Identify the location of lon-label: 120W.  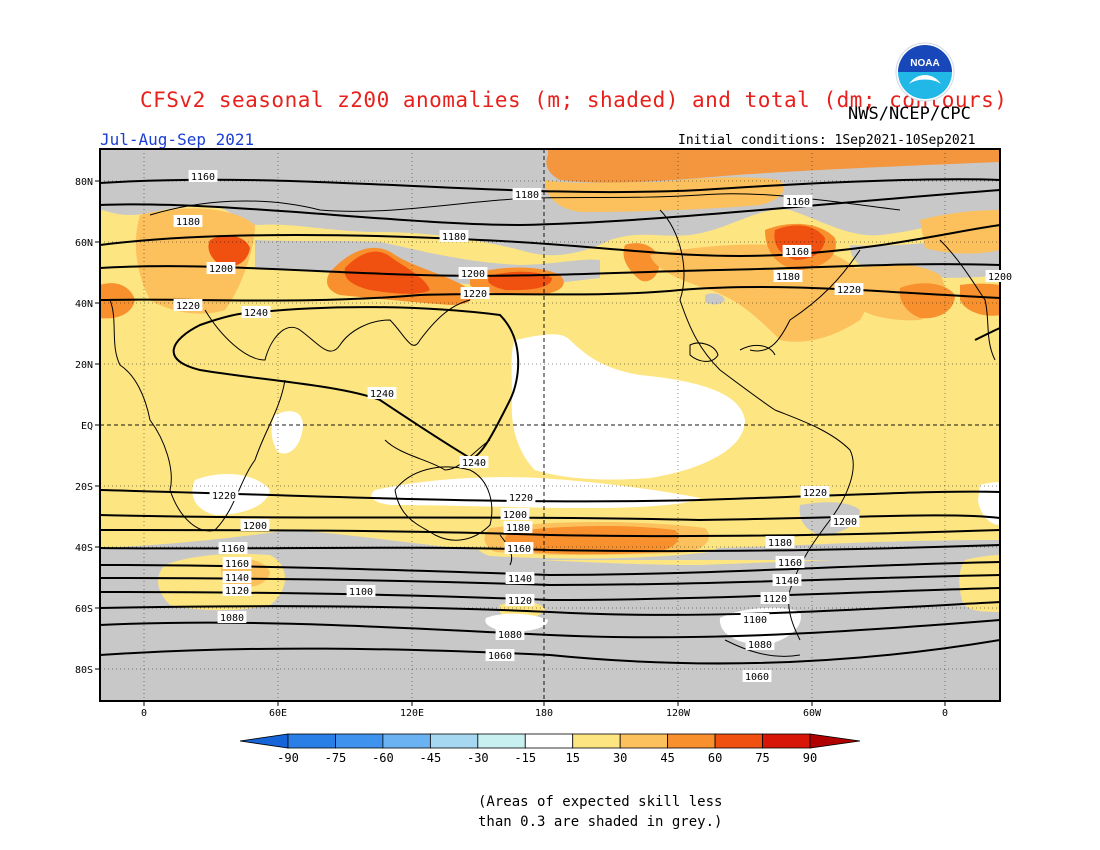
(678, 713).